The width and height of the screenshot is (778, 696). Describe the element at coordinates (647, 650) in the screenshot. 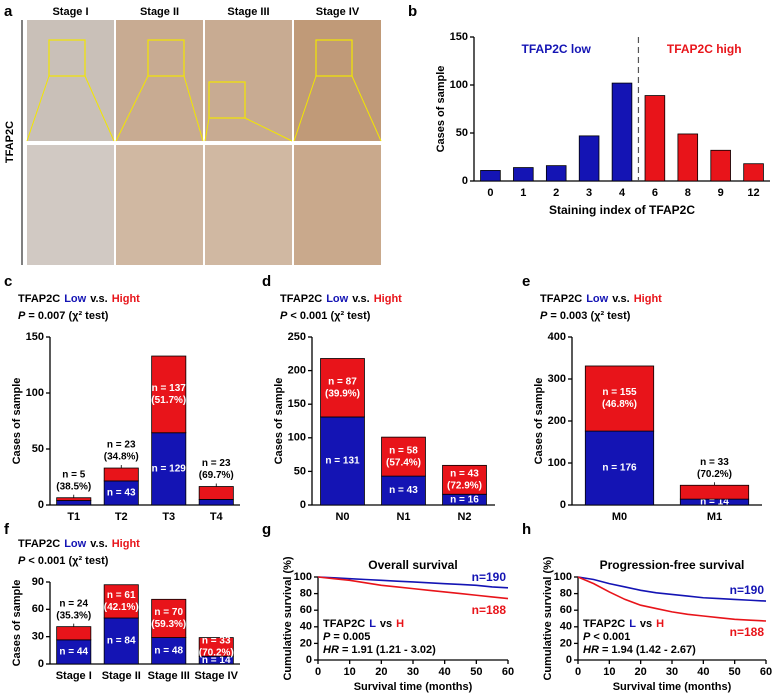

I see `stat-value: = 1.94 (1.42 - 2.67)` at that location.